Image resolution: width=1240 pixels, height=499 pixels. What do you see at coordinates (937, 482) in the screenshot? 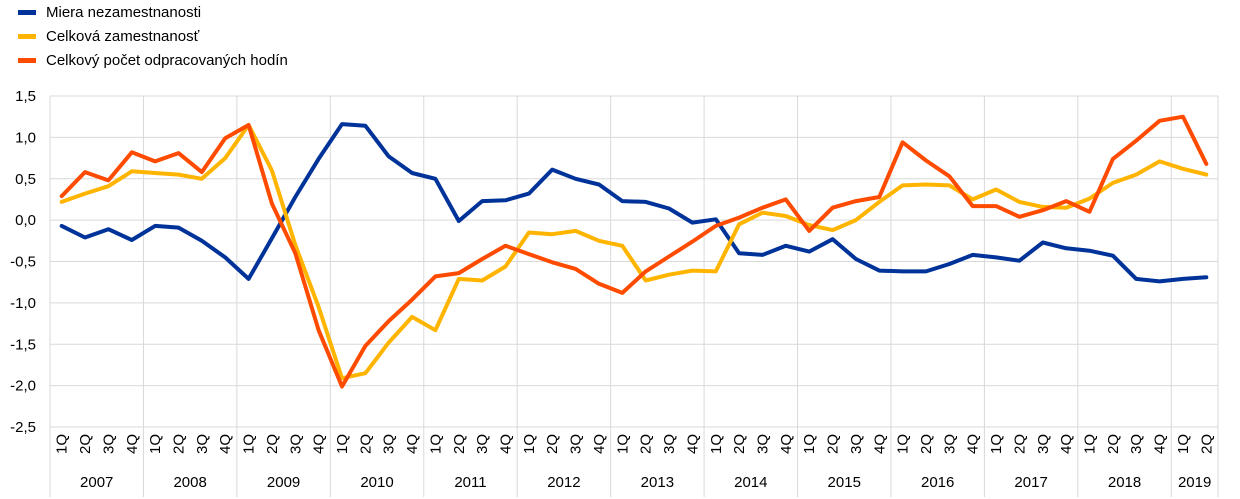
I see `x-year-label: 2016` at bounding box center [937, 482].